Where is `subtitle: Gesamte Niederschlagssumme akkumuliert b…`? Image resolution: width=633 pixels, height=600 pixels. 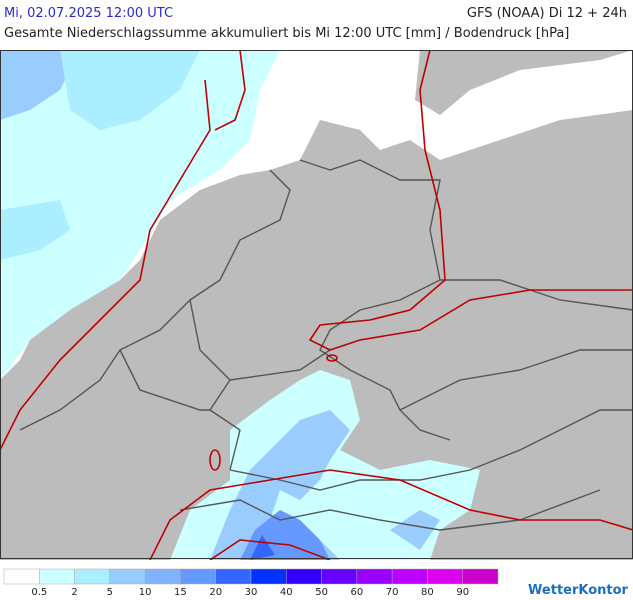
subtitle: Gesamte Niederschlagssumme akkumuliert b… is located at coordinates (287, 33).